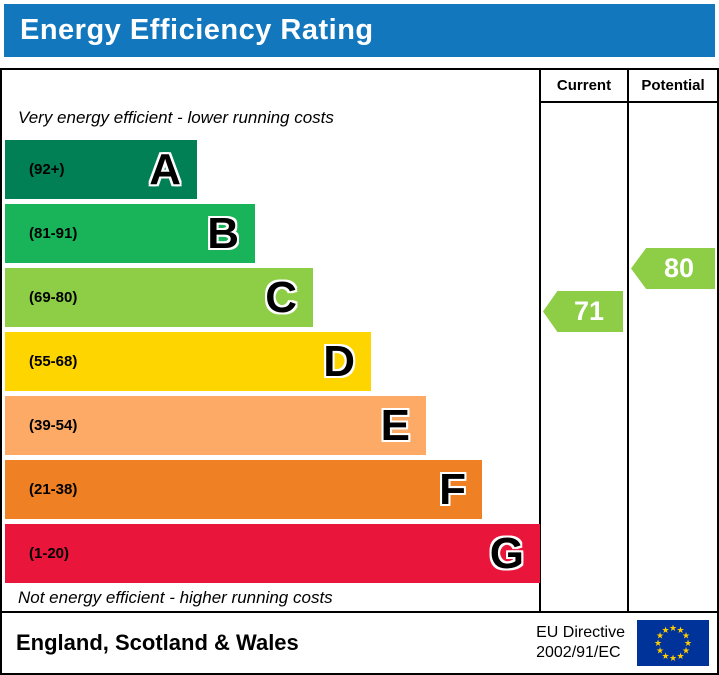 This screenshot has width=719, height=675. Describe the element at coordinates (589, 311) in the screenshot. I see `current-rating-value: 71` at that location.